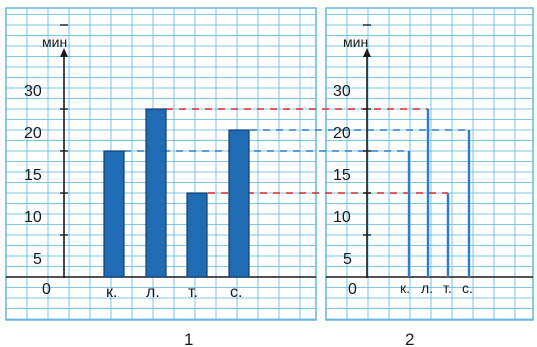 This screenshot has height=347, width=537. Describe the element at coordinates (37, 259) in the screenshot. I see `tick-label-5-panel-1: 5` at that location.